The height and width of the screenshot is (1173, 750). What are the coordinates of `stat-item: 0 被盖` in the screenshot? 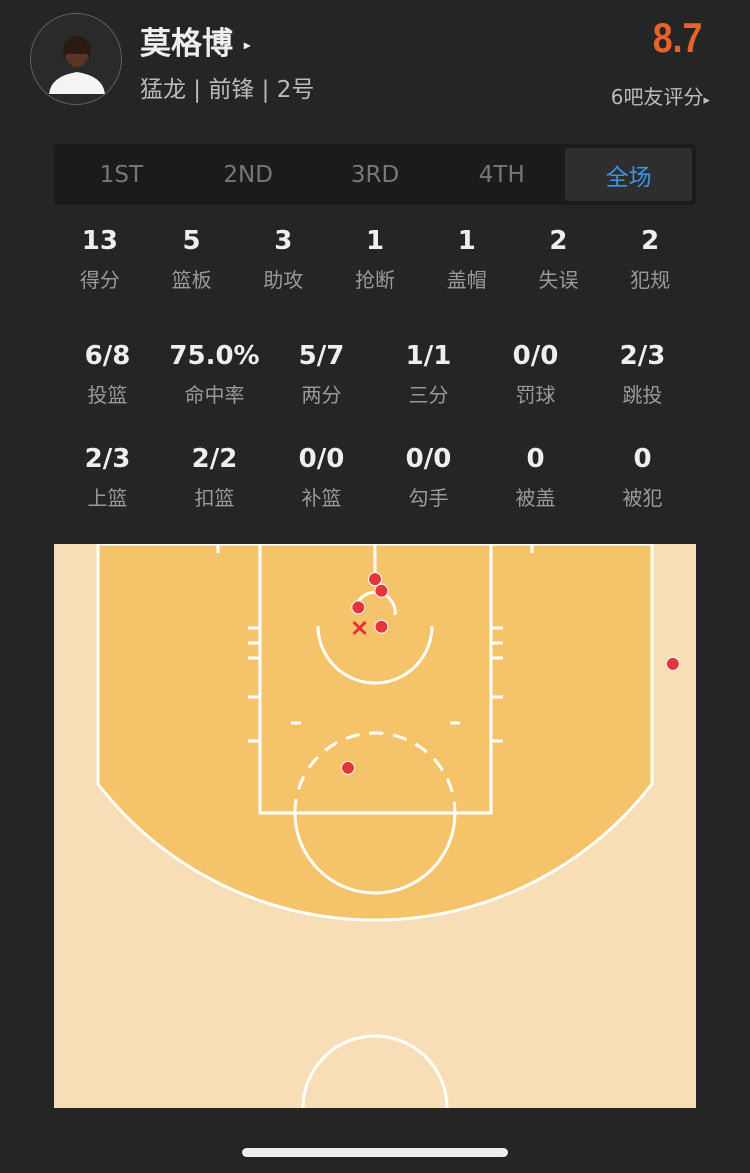 It's located at (535, 477).